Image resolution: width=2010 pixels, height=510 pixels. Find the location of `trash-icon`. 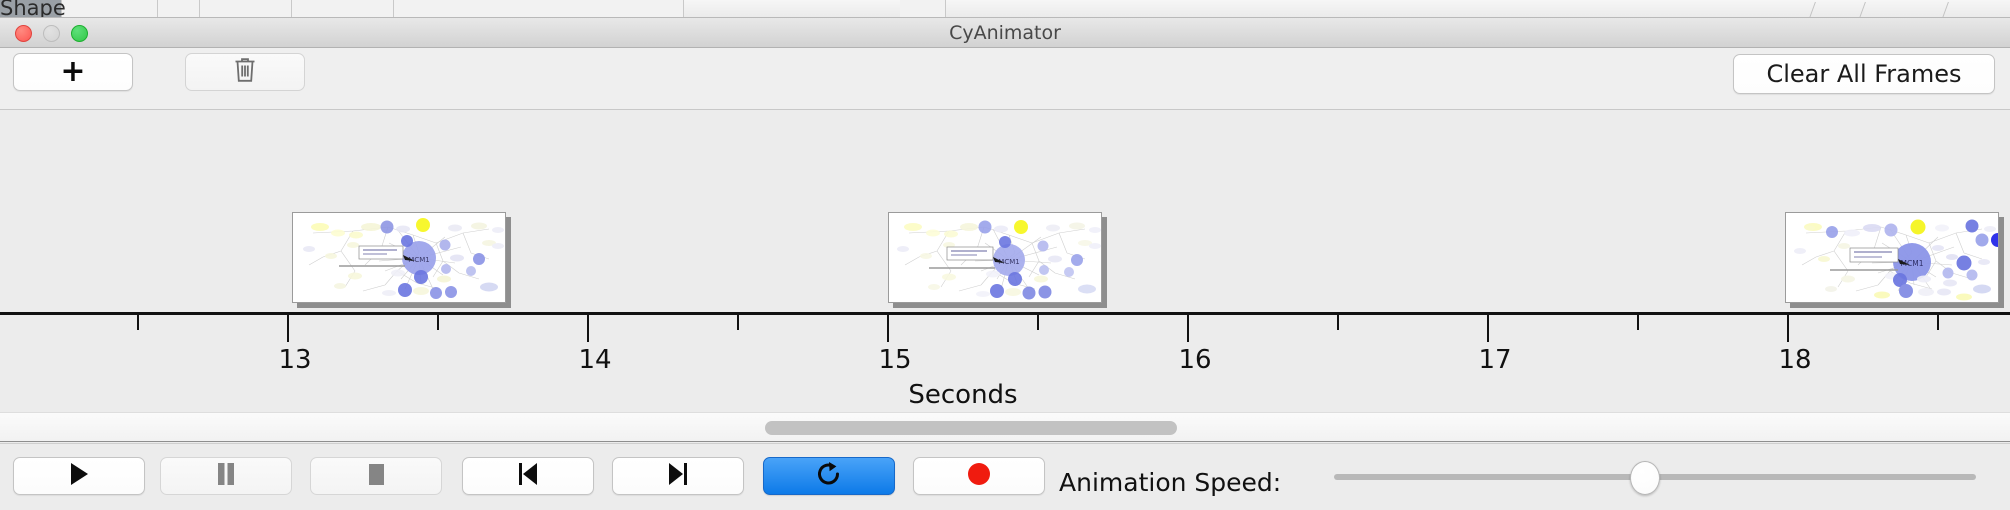

trash-icon is located at coordinates (245, 72).